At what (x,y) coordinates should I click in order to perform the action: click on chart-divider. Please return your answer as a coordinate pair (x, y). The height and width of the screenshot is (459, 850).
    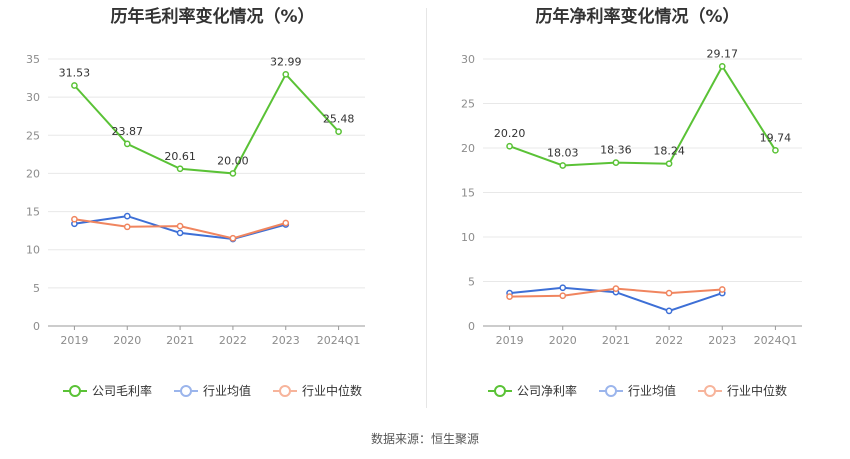
    Looking at the image, I should click on (426, 208).